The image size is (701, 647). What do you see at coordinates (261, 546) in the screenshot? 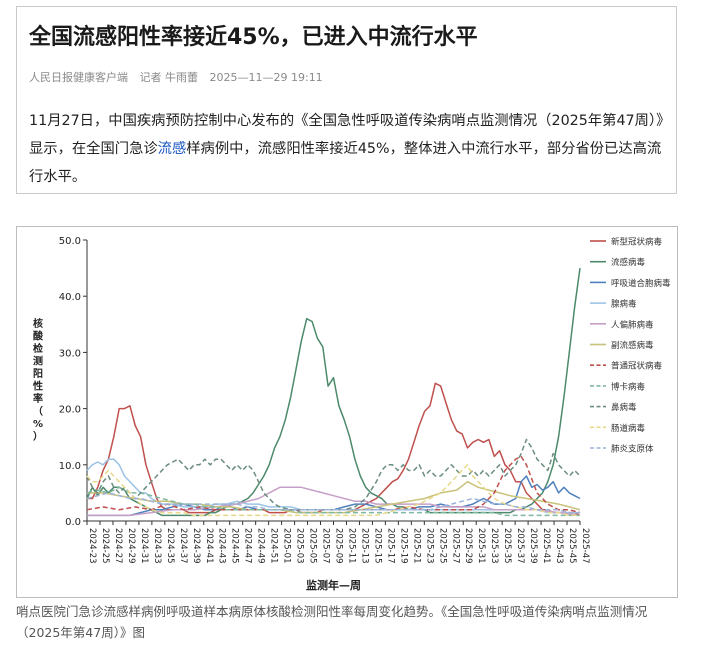
I see `x-tick-label: 2024-49` at bounding box center [261, 546].